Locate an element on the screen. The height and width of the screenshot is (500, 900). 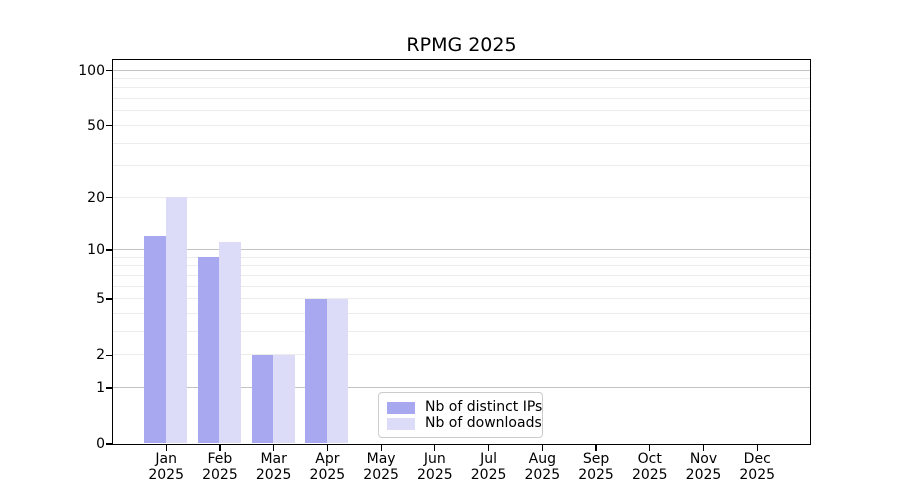
y-tick-label: 50 is located at coordinates (96, 125).